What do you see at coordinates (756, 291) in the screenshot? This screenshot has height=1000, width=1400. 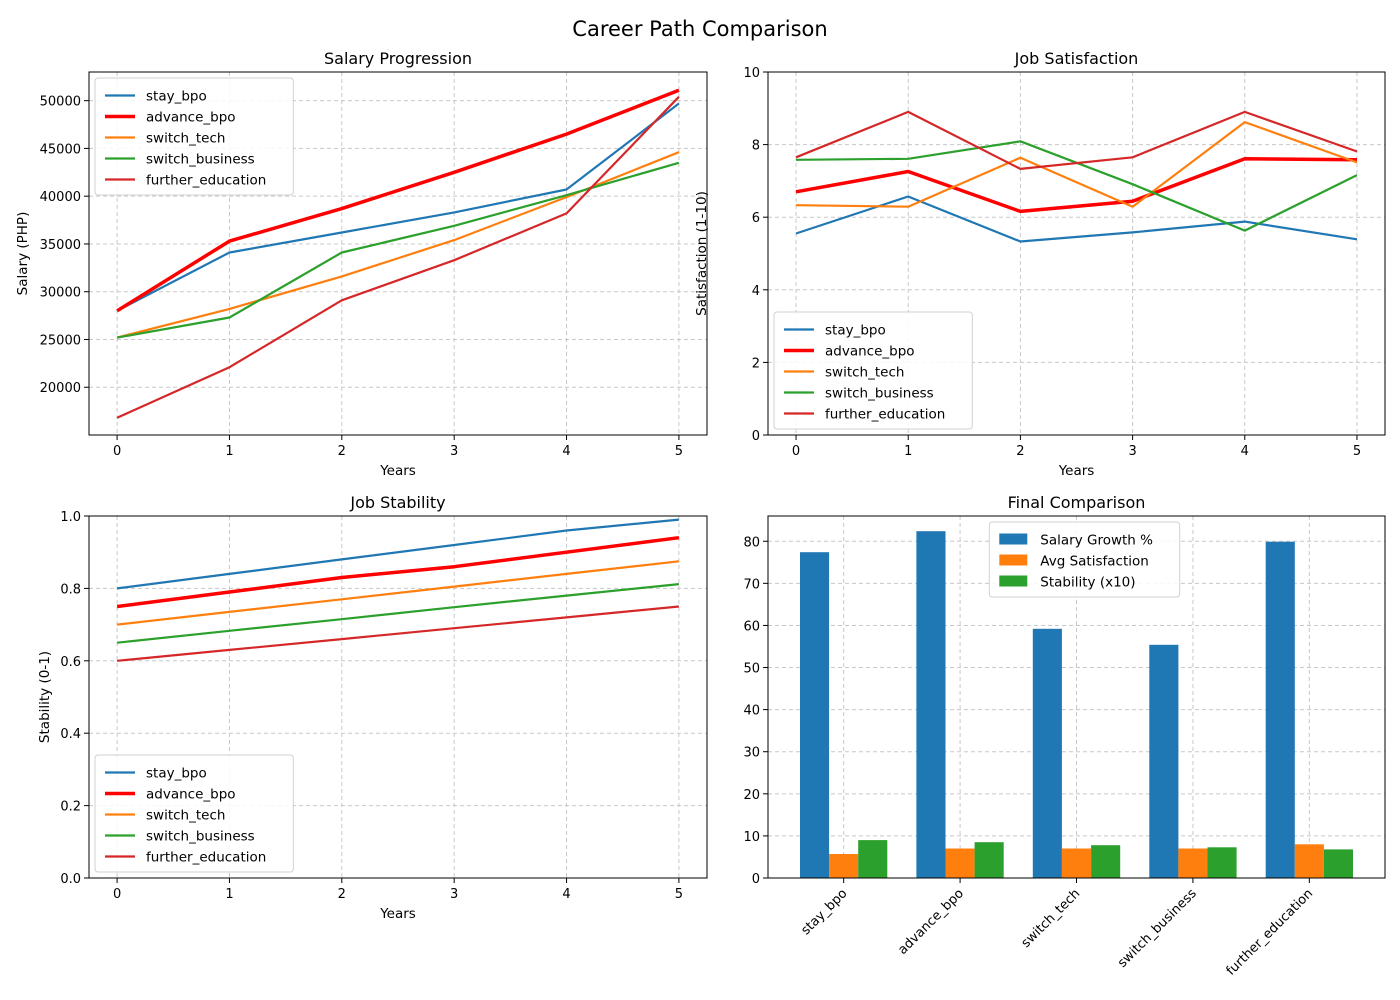 I see `y-tick-label: 4` at bounding box center [756, 291].